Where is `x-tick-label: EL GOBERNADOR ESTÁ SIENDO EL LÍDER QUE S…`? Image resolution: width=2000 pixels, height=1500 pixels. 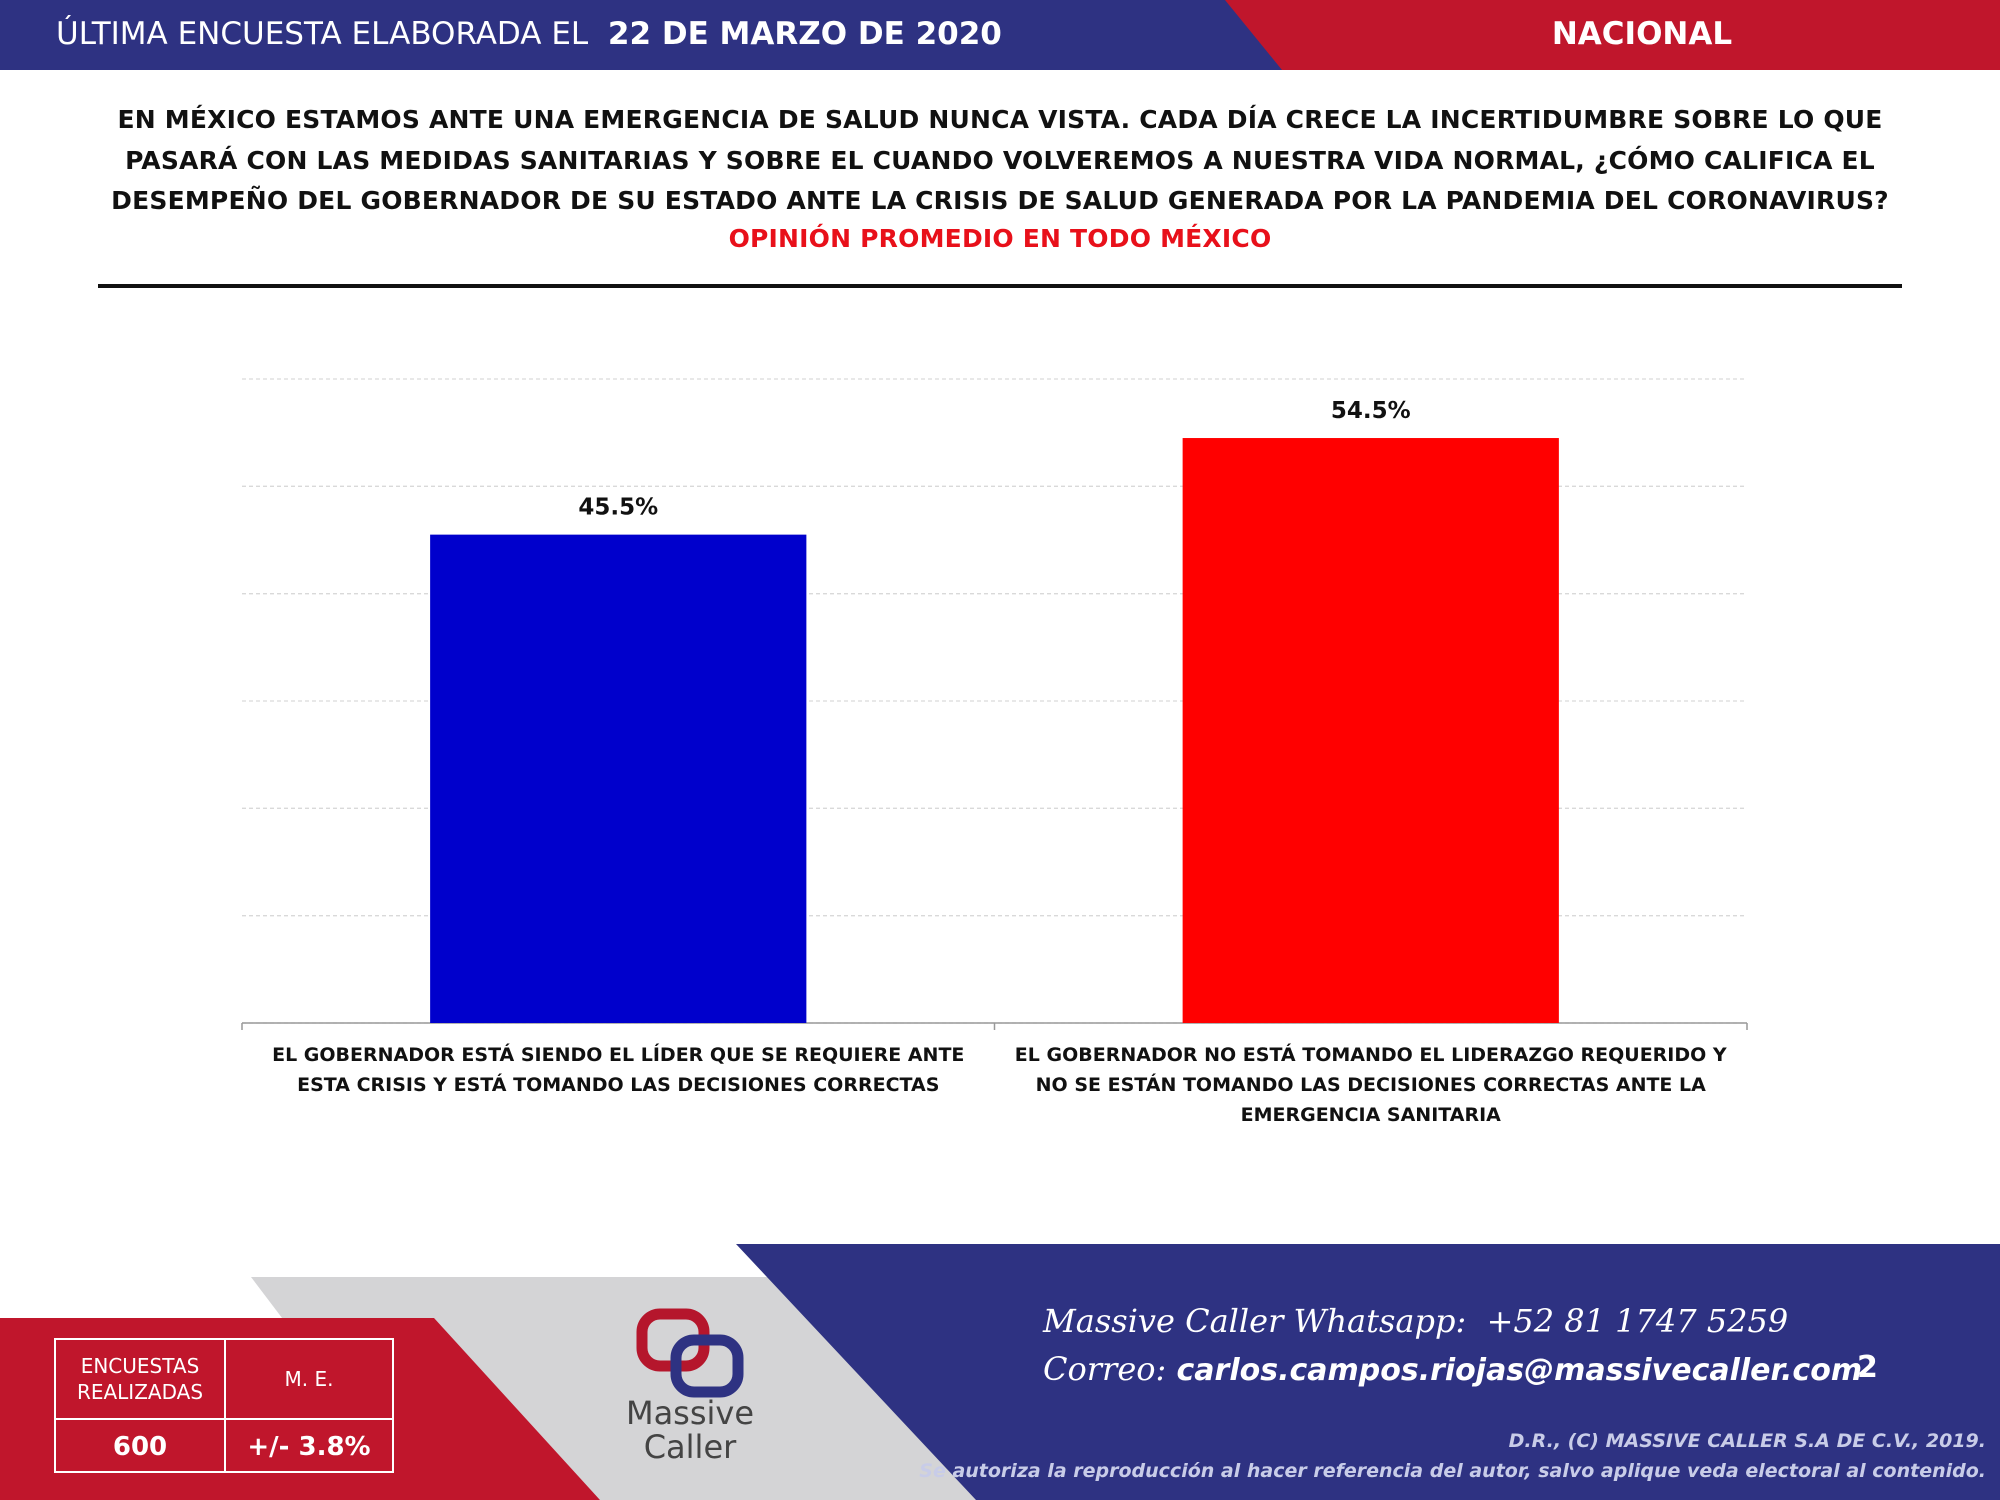
x-tick-label: EL GOBERNADOR ESTÁ SIENDO EL LÍDER QUE S… is located at coordinates (618, 1070).